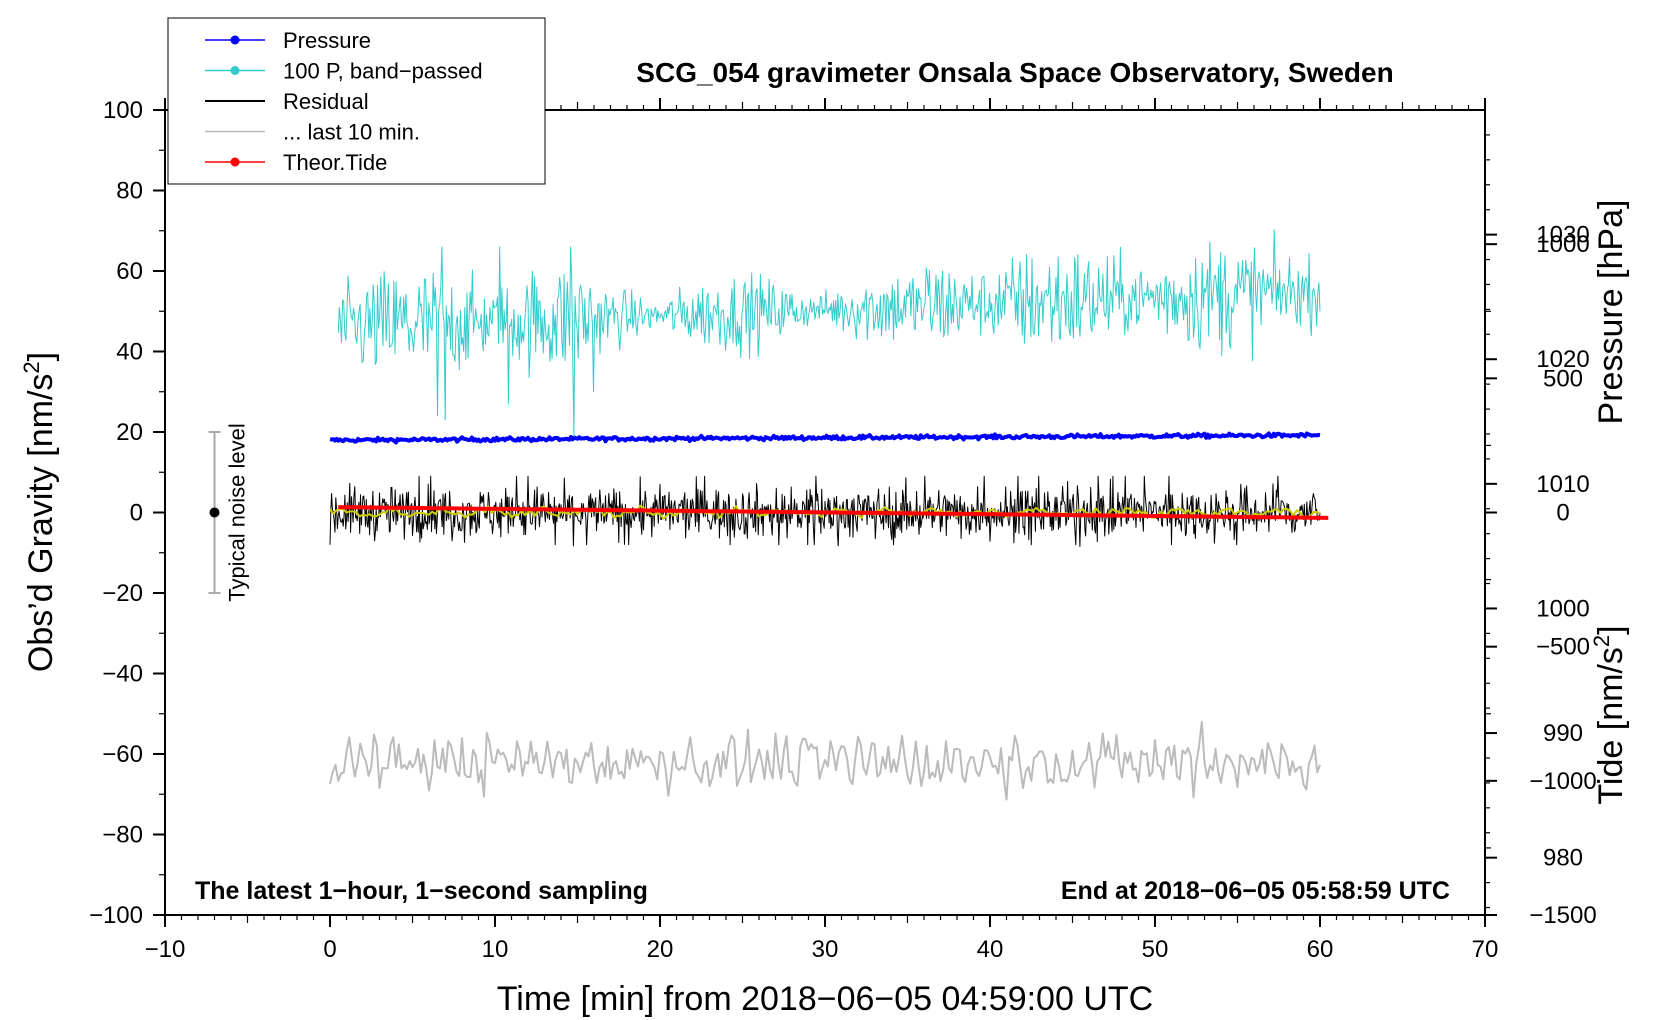 The height and width of the screenshot is (1020, 1660). What do you see at coordinates (122, 593) in the screenshot?
I see `y-tick-label: −20` at bounding box center [122, 593].